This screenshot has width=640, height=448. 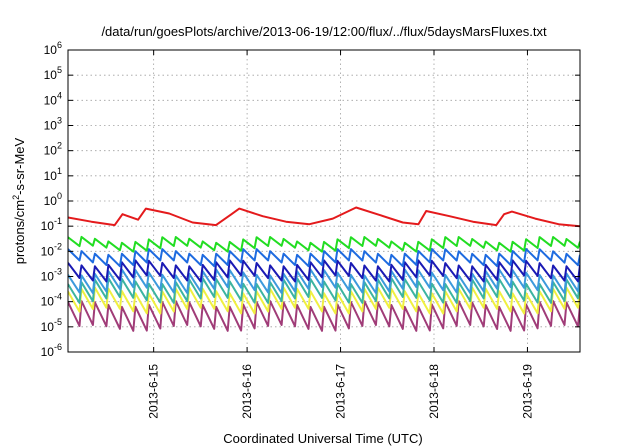 I want to click on y-tick-label: 10⁶, so click(x=53, y=48).